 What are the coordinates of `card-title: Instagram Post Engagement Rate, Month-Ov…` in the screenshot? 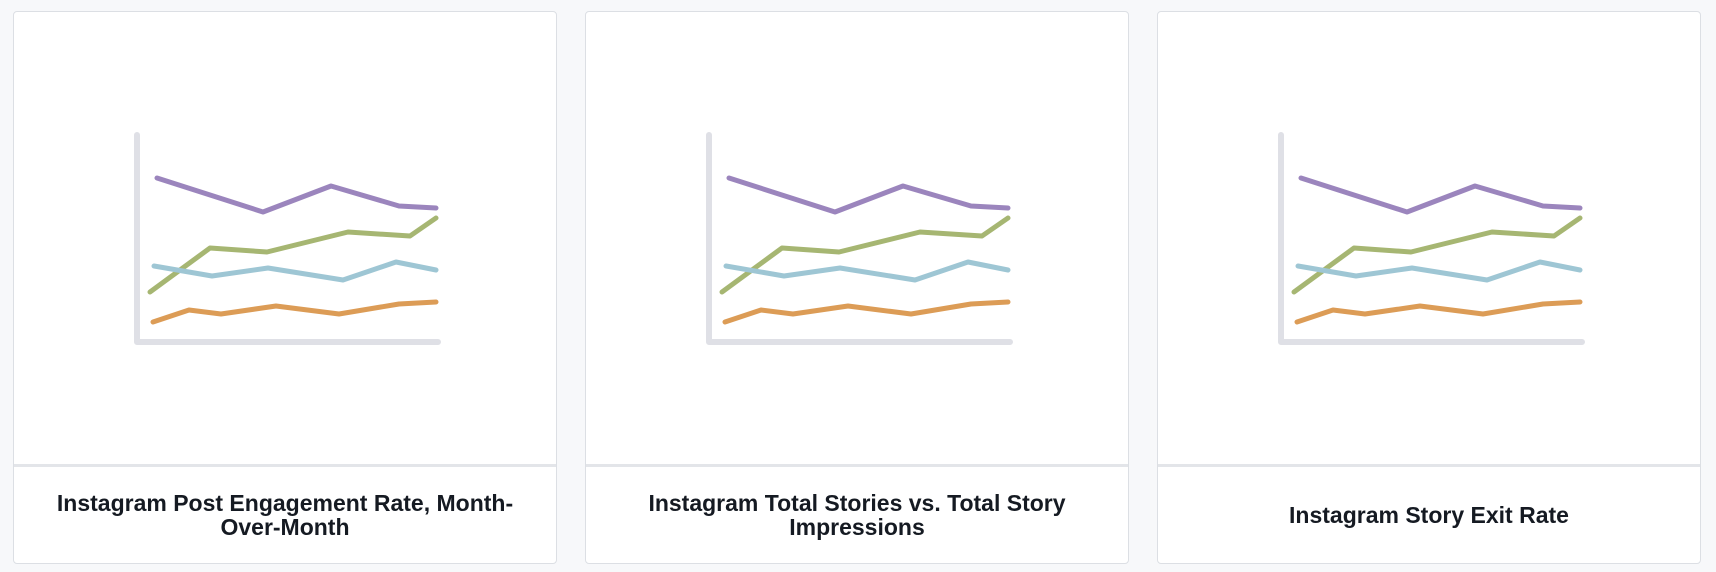 It's located at (285, 515).